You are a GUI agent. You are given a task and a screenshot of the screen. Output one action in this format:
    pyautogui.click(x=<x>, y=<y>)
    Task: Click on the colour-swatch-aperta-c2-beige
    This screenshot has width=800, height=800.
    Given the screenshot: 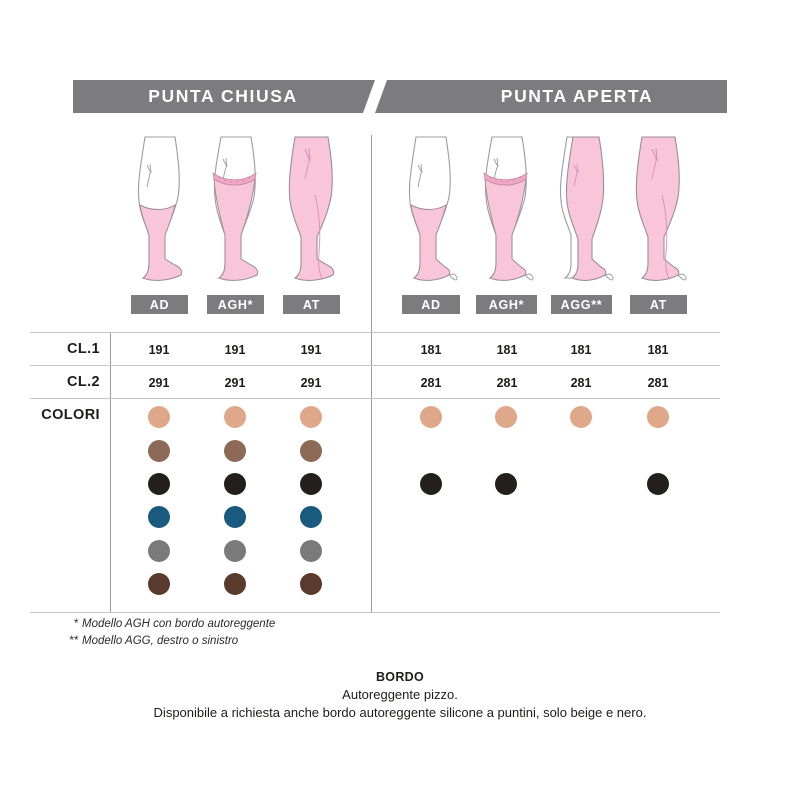 What is the action you would take?
    pyautogui.click(x=506, y=417)
    